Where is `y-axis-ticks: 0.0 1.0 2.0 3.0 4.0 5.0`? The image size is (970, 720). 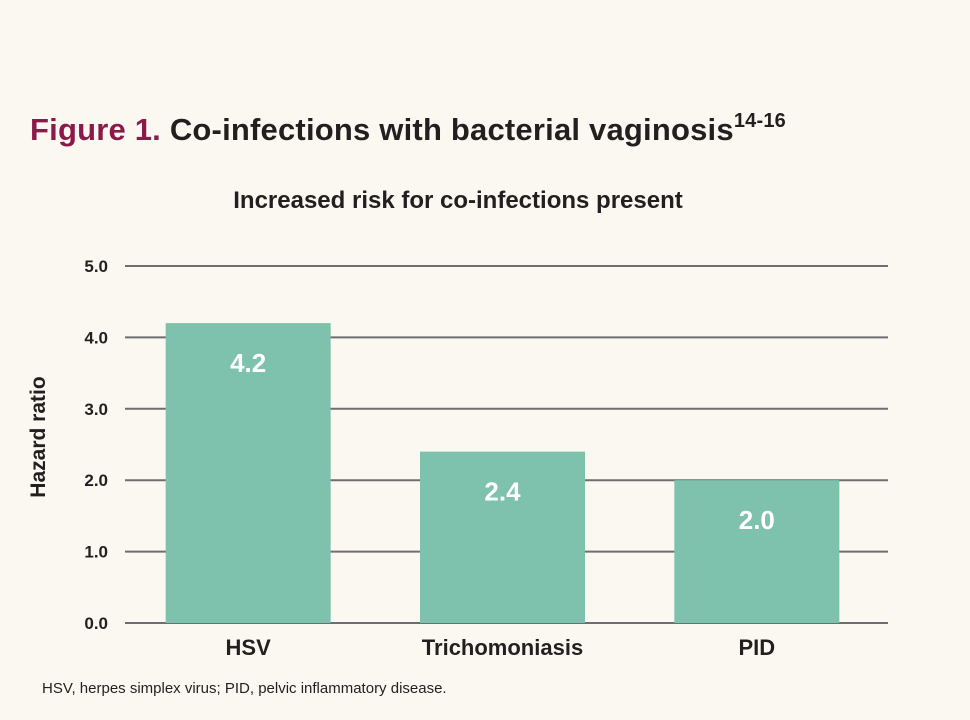 y-axis-ticks: 0.0 1.0 2.0 3.0 4.0 5.0 is located at coordinates (96, 445).